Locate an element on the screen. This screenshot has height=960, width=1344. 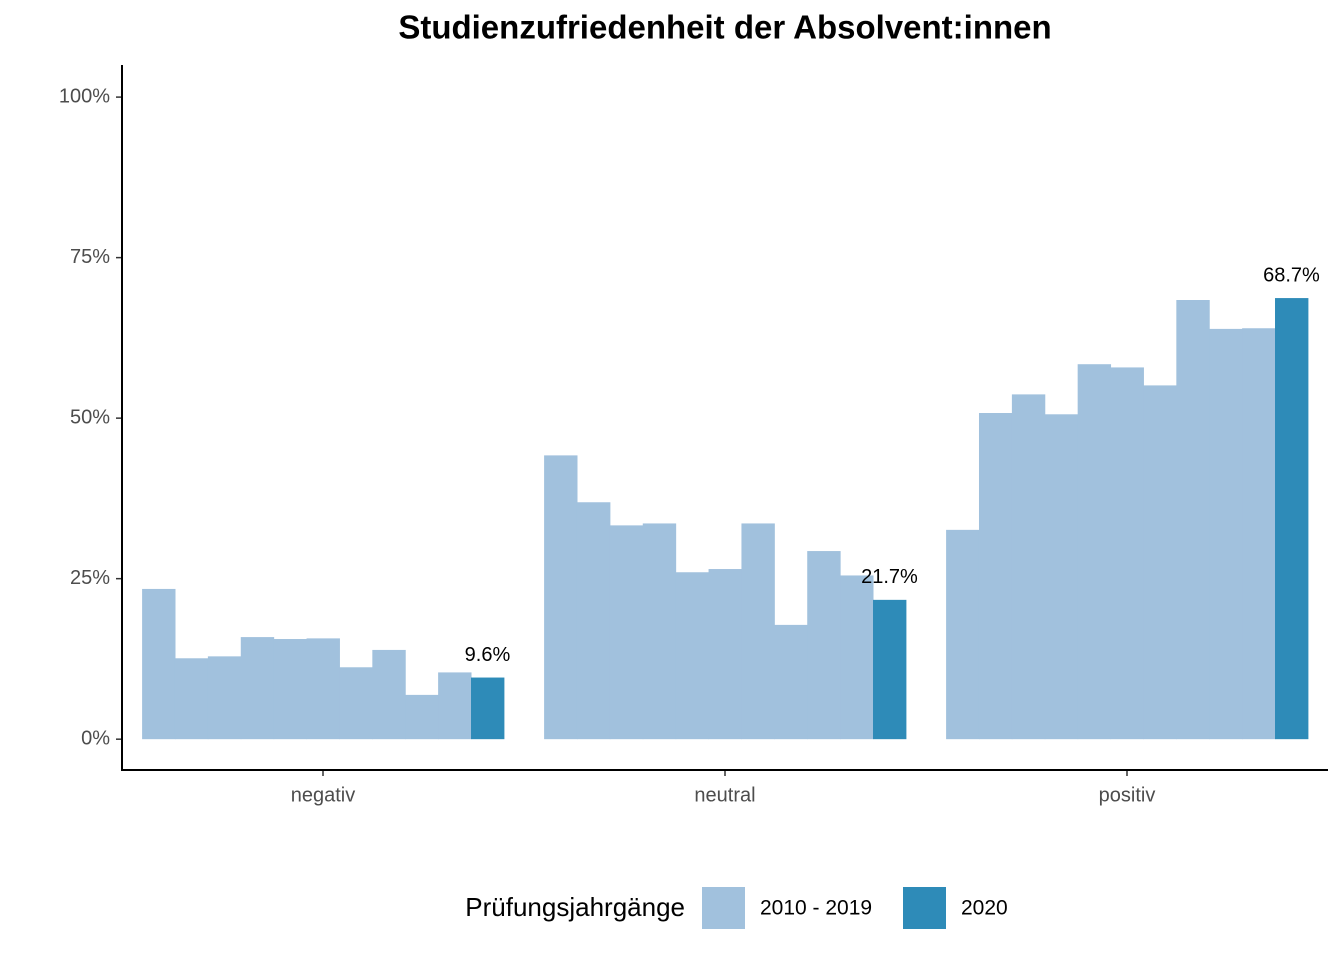
y-tick-label: 50% is located at coordinates (90, 417).